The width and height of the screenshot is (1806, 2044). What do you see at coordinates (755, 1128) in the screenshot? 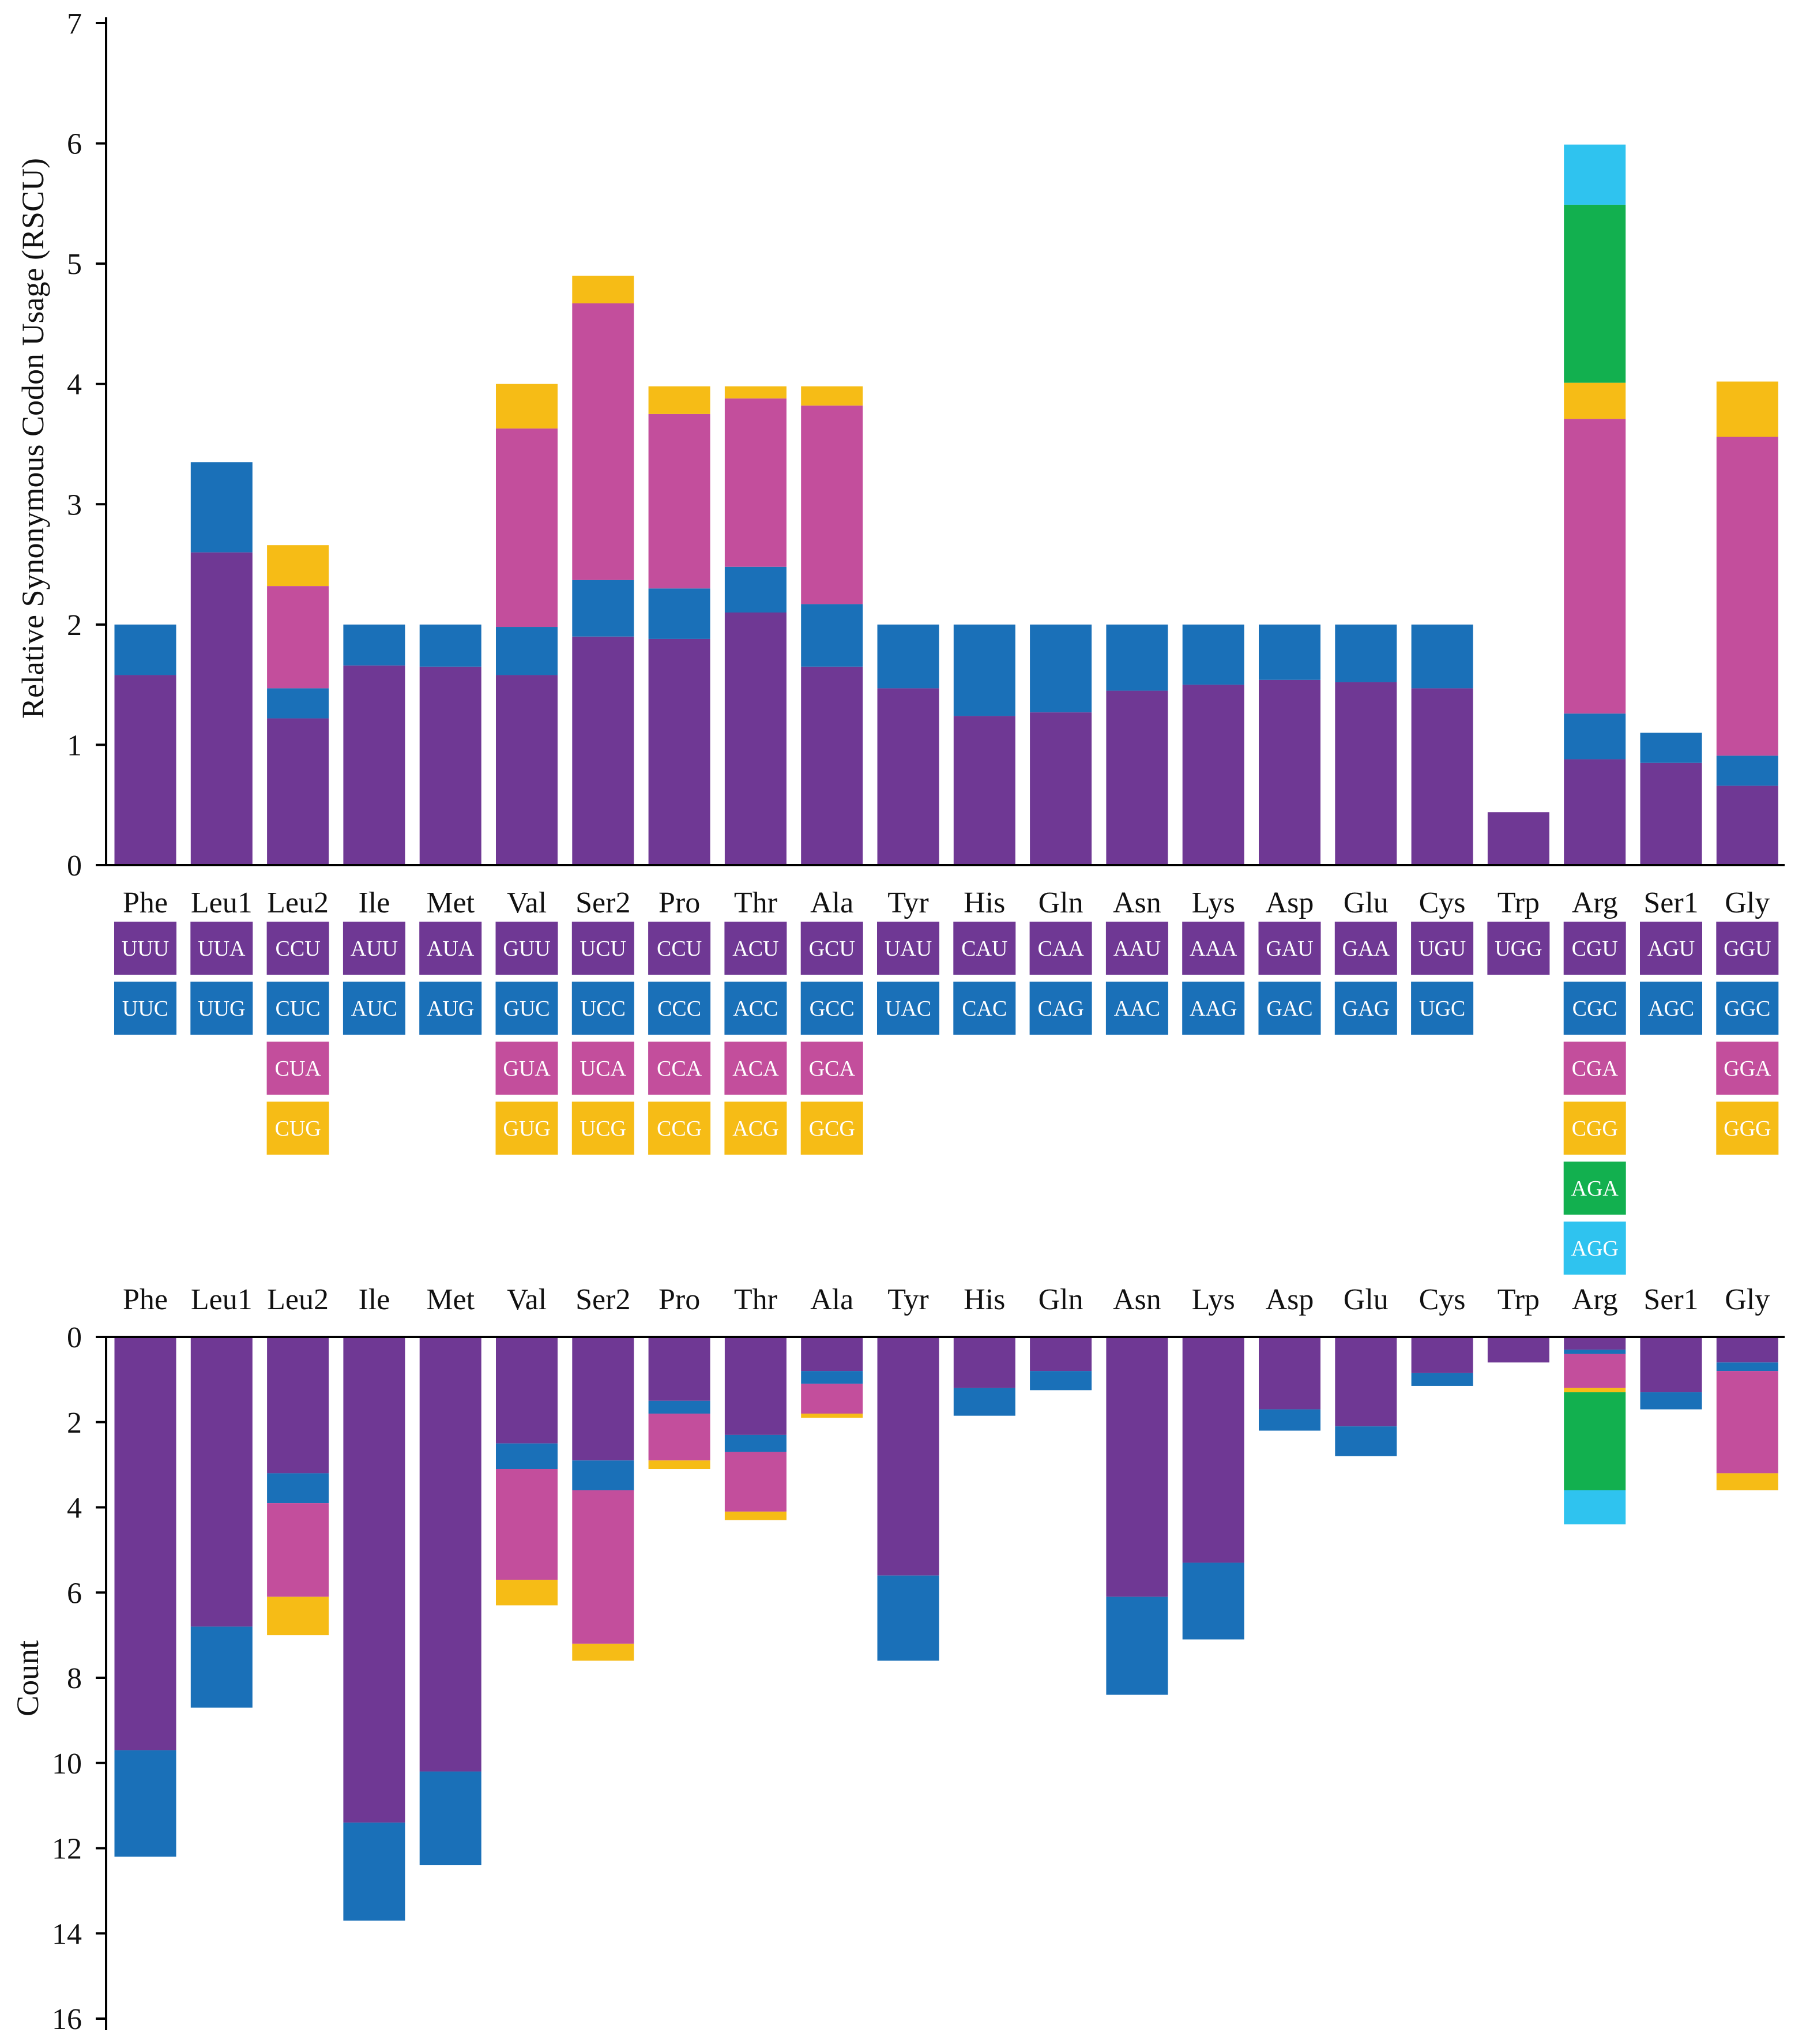
I see `codon-box-thr-acg` at bounding box center [755, 1128].